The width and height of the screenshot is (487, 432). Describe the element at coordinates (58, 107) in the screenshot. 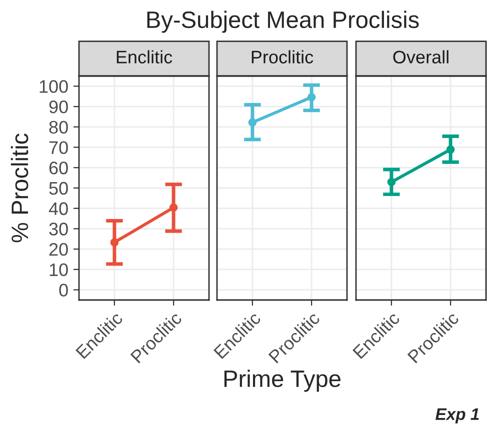

I see `y-tick-label: 90` at that location.